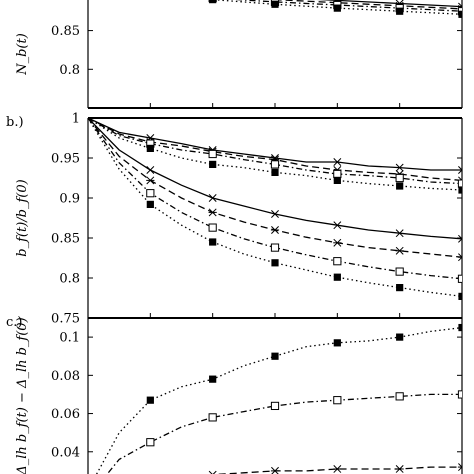  I want to click on y-axis-label: Δ_lh b_f(t) − Δ_lh b_f(0), so click(22, 395).